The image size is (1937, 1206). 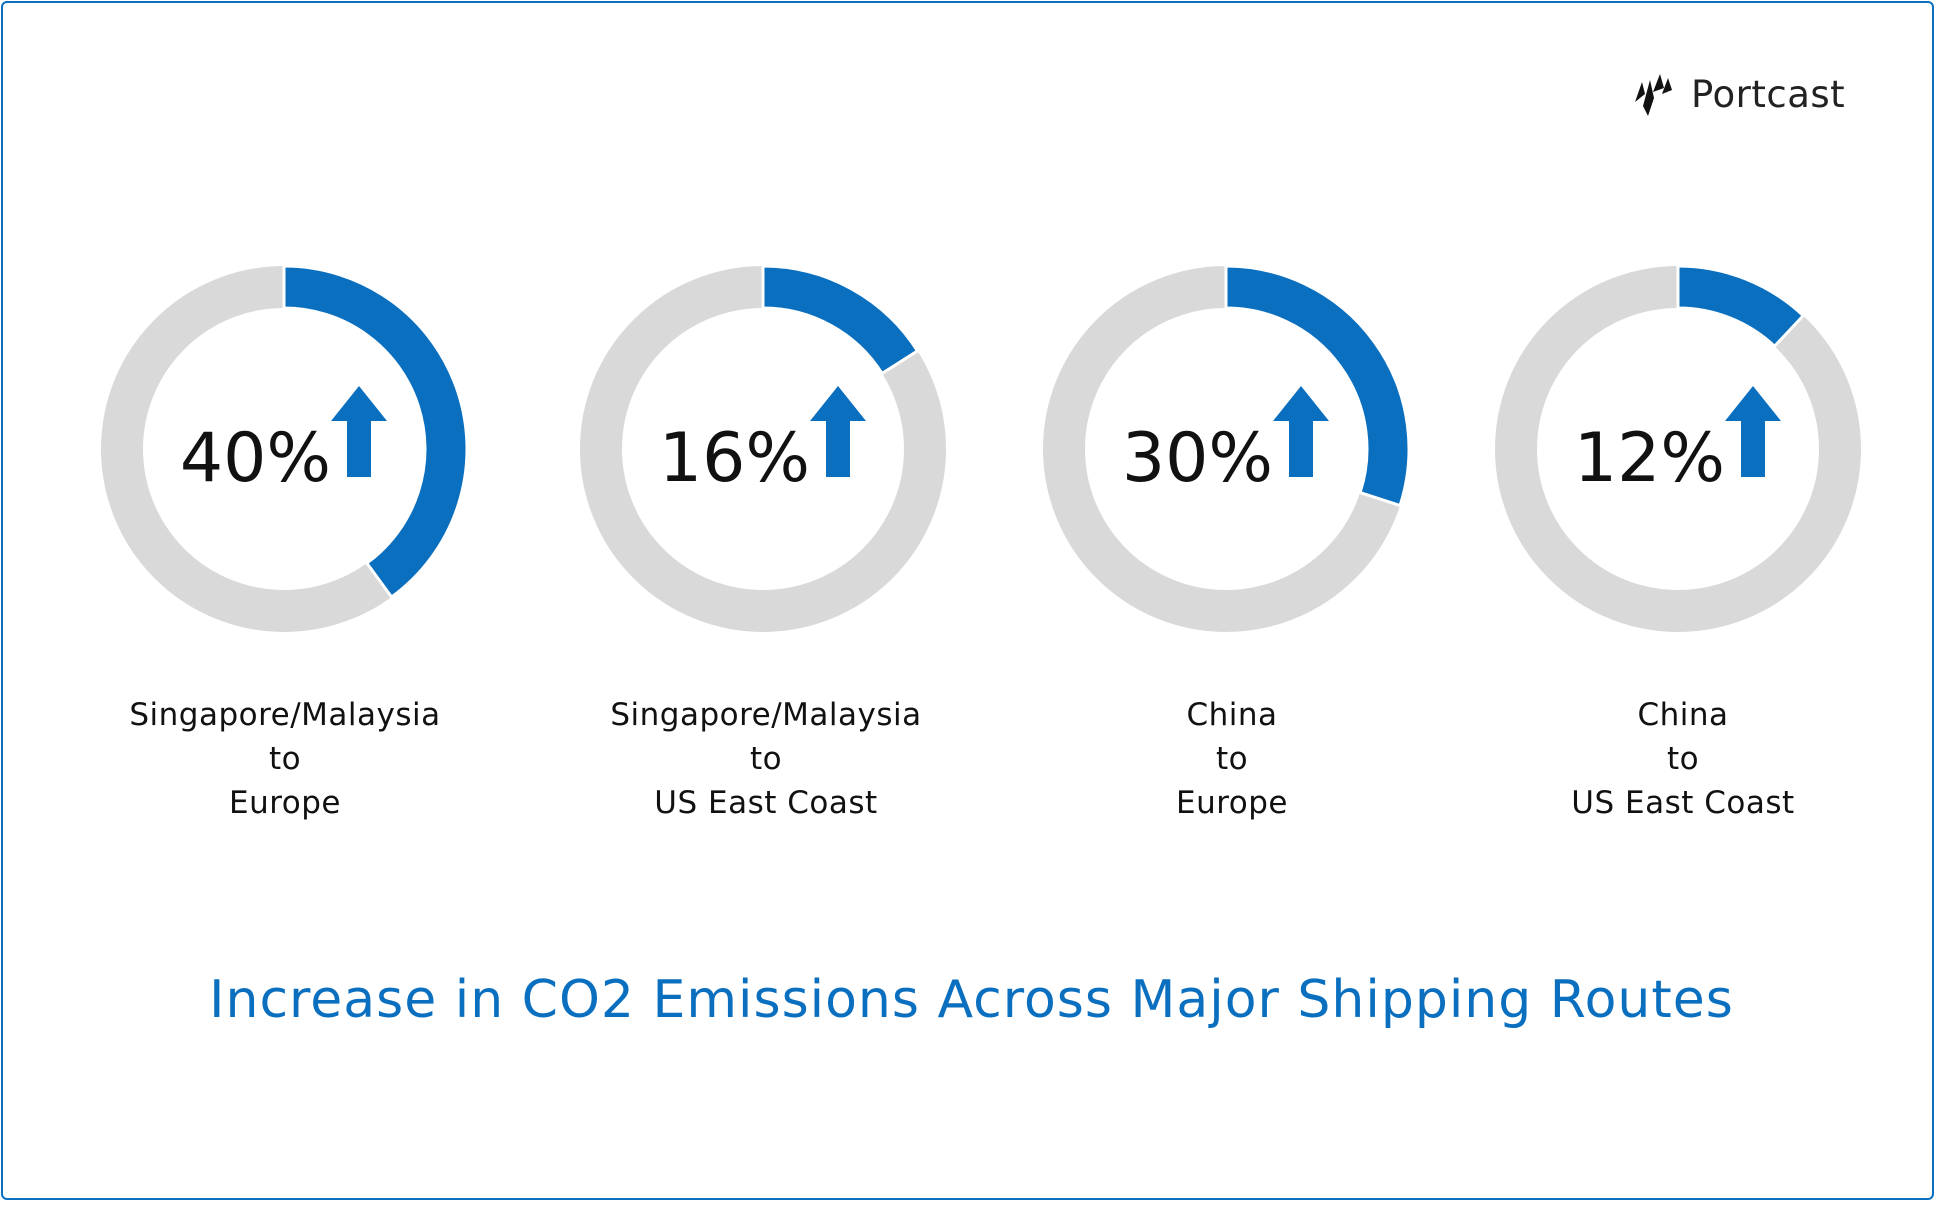 I want to click on portcast-logo-icon, so click(x=1653, y=95).